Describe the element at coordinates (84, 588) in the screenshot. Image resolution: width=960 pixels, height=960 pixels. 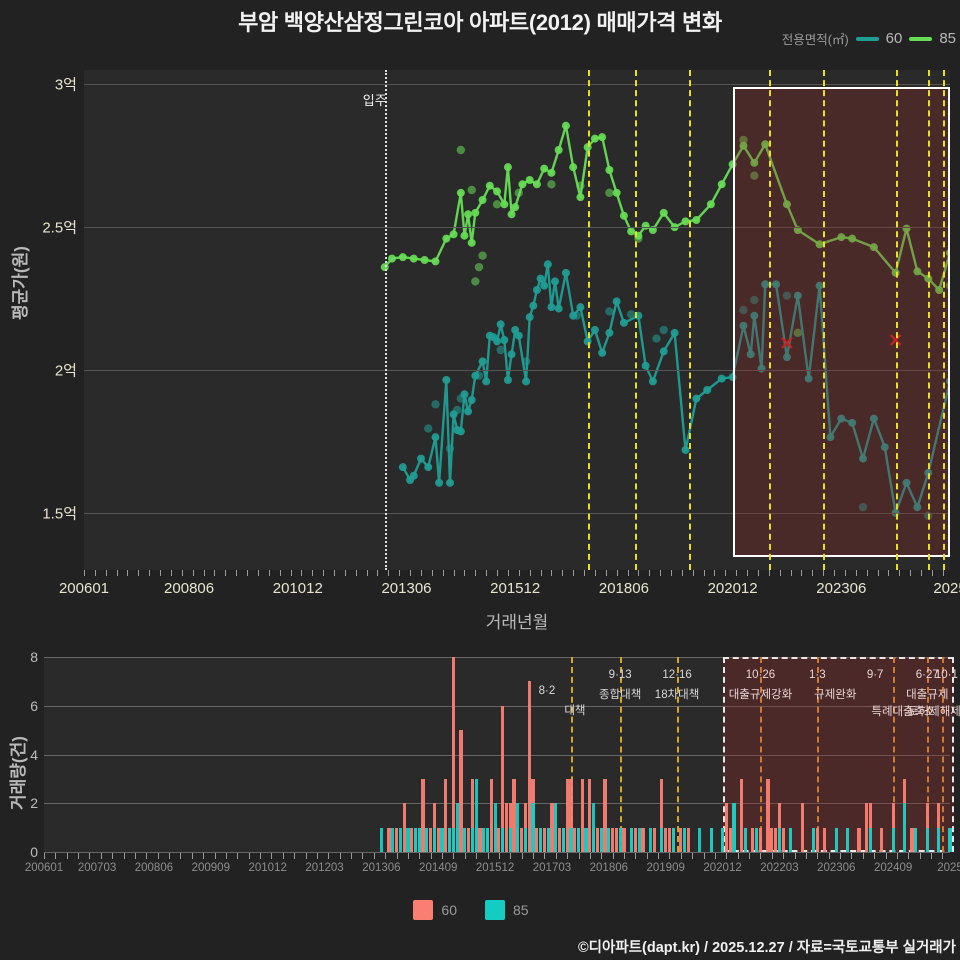
I see `x-tick-label: 200601` at that location.